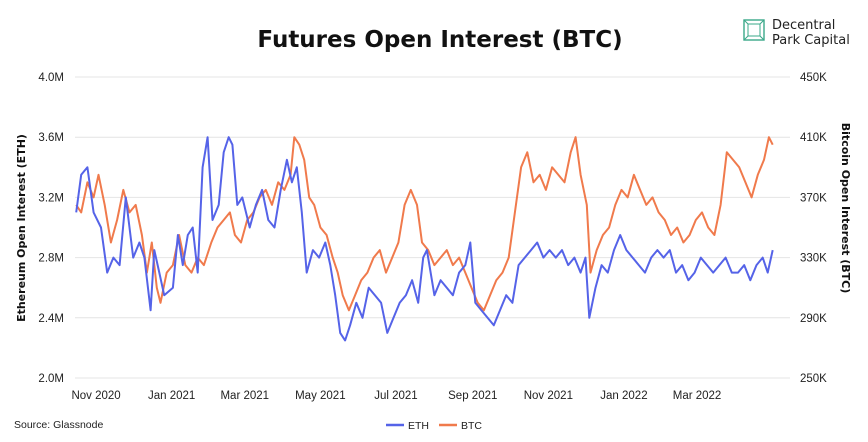 The width and height of the screenshot is (868, 442). What do you see at coordinates (845, 208) in the screenshot?
I see `y-axis-right-label: Bitcoin Open Interest (BTC)` at bounding box center [845, 208].